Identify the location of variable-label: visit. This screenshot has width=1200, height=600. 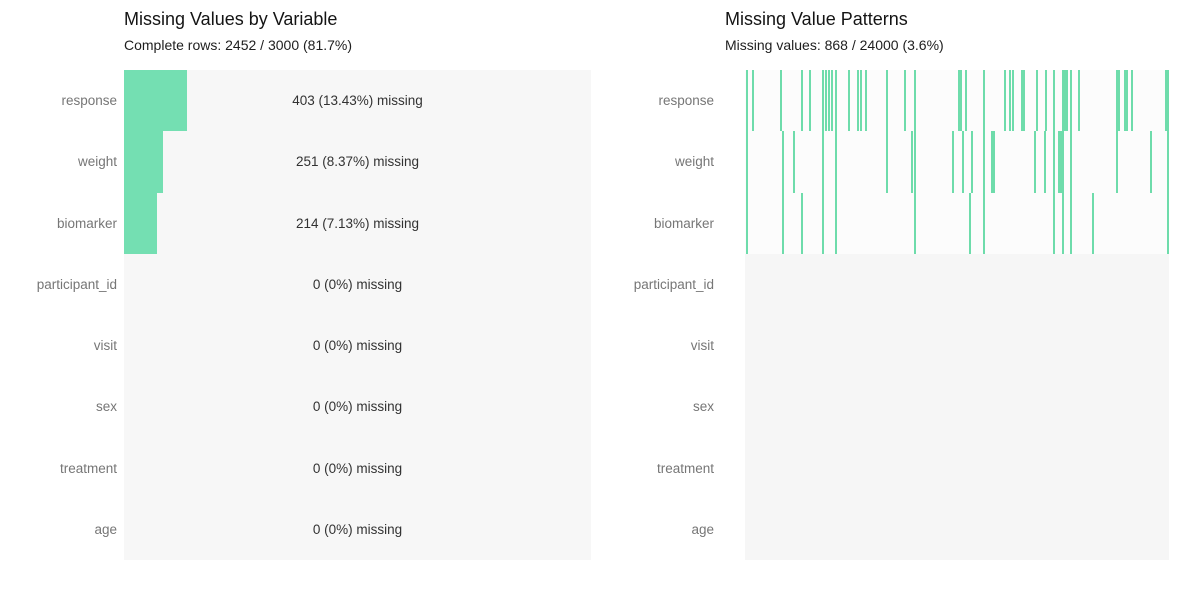
(105, 345).